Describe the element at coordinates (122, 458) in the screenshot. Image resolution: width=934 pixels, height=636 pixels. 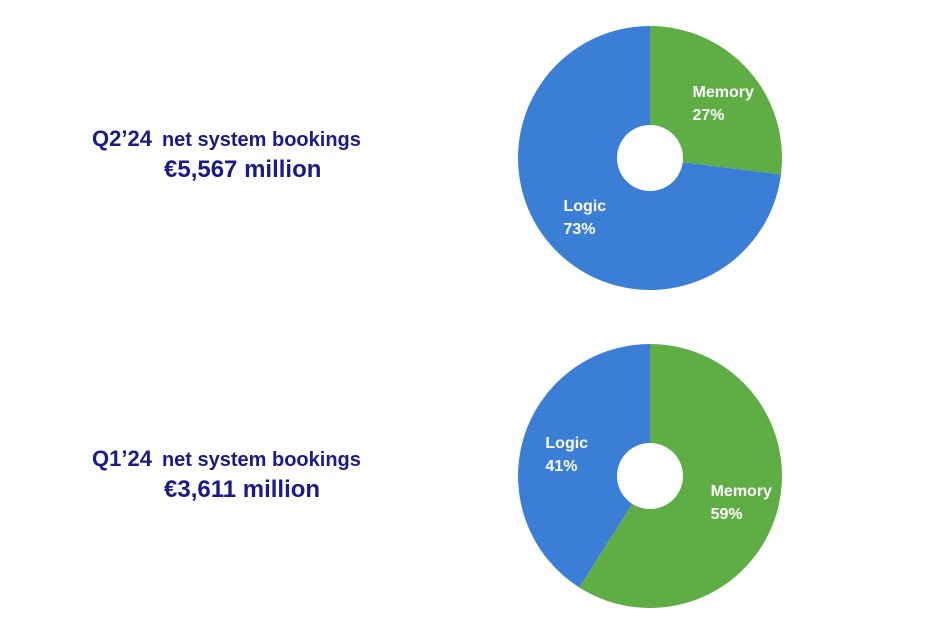
I see `q1-quarter-label: Q1’24` at that location.